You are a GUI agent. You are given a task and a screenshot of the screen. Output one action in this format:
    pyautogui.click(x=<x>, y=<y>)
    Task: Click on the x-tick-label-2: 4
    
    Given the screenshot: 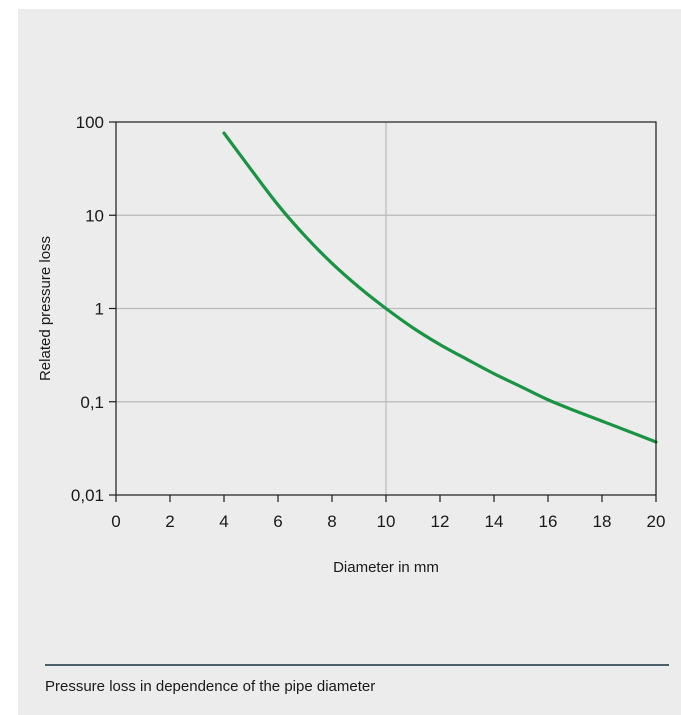 What is the action you would take?
    pyautogui.click(x=223, y=521)
    